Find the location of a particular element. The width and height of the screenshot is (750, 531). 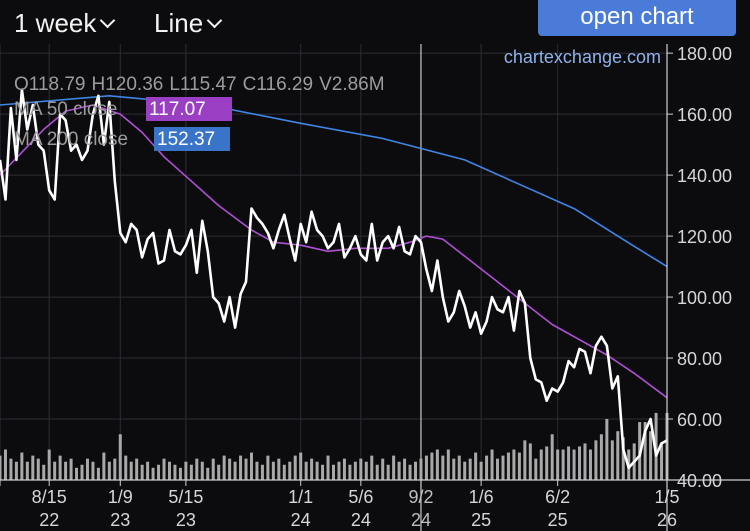

y-tick-label: 180.00 is located at coordinates (704, 54).